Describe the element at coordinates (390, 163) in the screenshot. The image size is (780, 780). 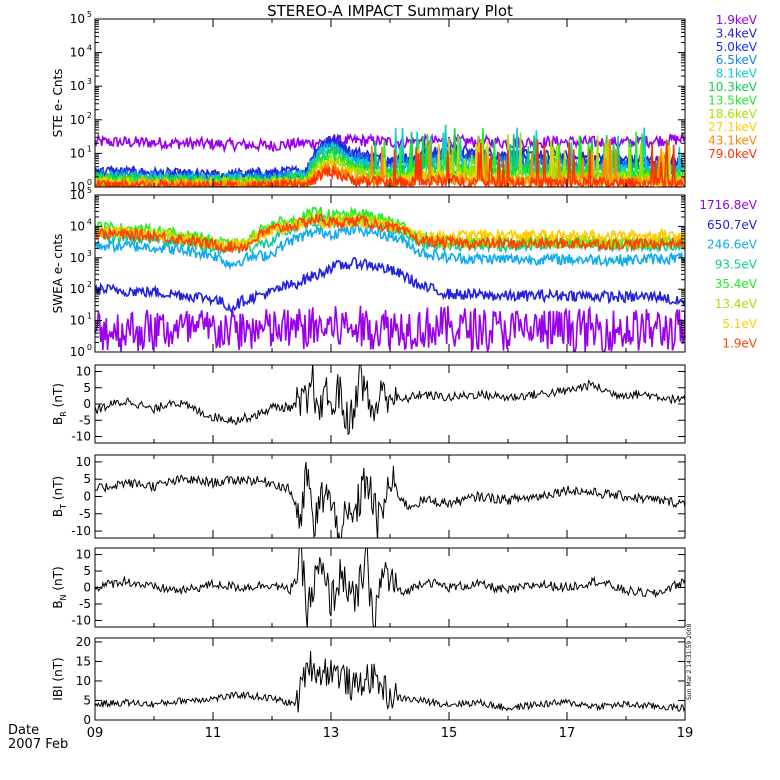
I see `series-line-79-0kev` at that location.